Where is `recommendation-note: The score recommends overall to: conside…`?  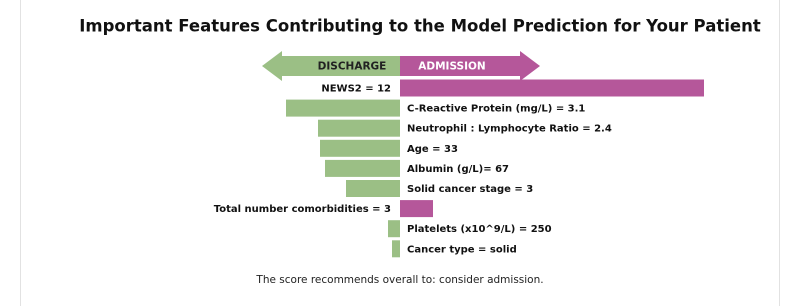
recommendation-note: The score recommends overall to: conside… is located at coordinates (399, 280).